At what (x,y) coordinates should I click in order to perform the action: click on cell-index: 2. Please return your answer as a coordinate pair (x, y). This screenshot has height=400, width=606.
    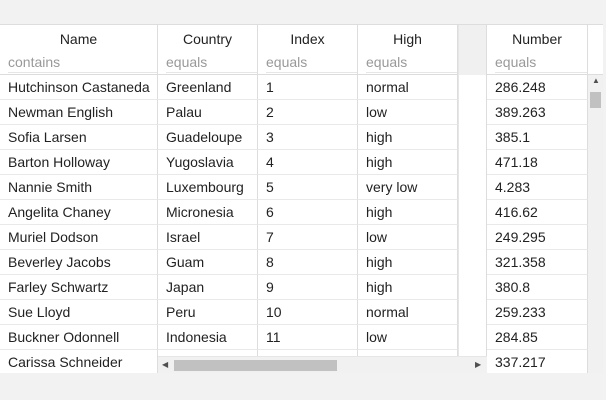
    Looking at the image, I should click on (308, 112).